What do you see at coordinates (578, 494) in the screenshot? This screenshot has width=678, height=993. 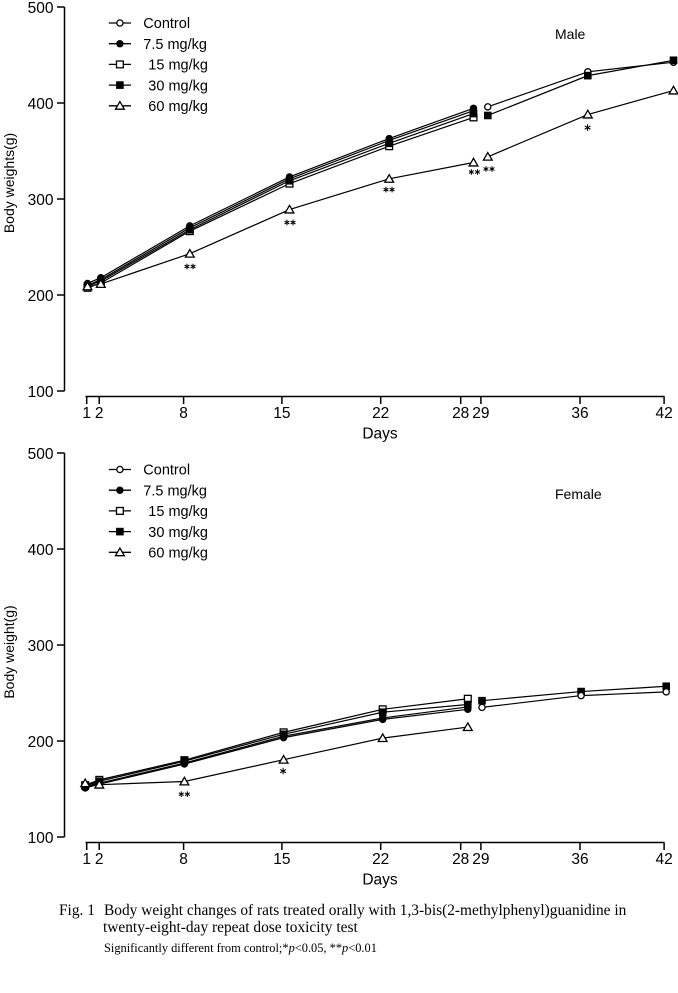 I see `svg-text: Female` at bounding box center [578, 494].